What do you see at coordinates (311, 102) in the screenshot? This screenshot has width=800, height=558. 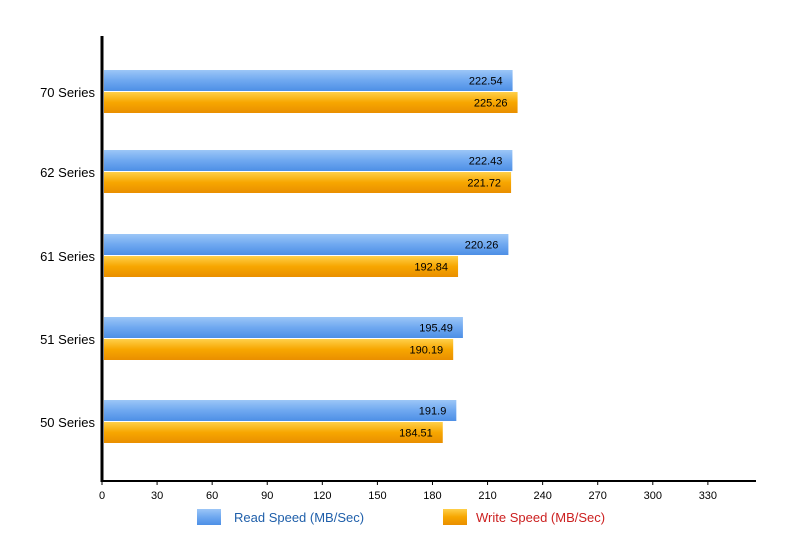 I see `bar-70-series-write` at bounding box center [311, 102].